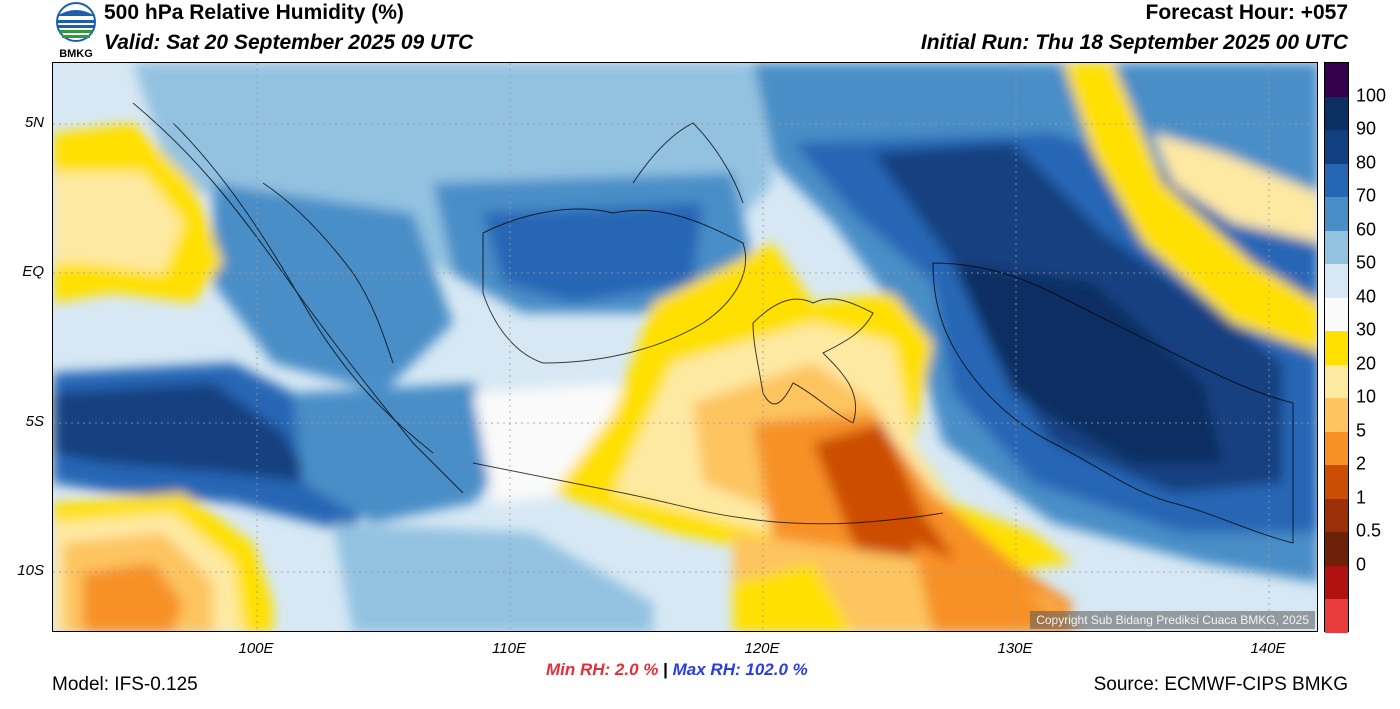  Describe the element at coordinates (1361, 463) in the screenshot. I see `colorbar-label: 2` at that location.